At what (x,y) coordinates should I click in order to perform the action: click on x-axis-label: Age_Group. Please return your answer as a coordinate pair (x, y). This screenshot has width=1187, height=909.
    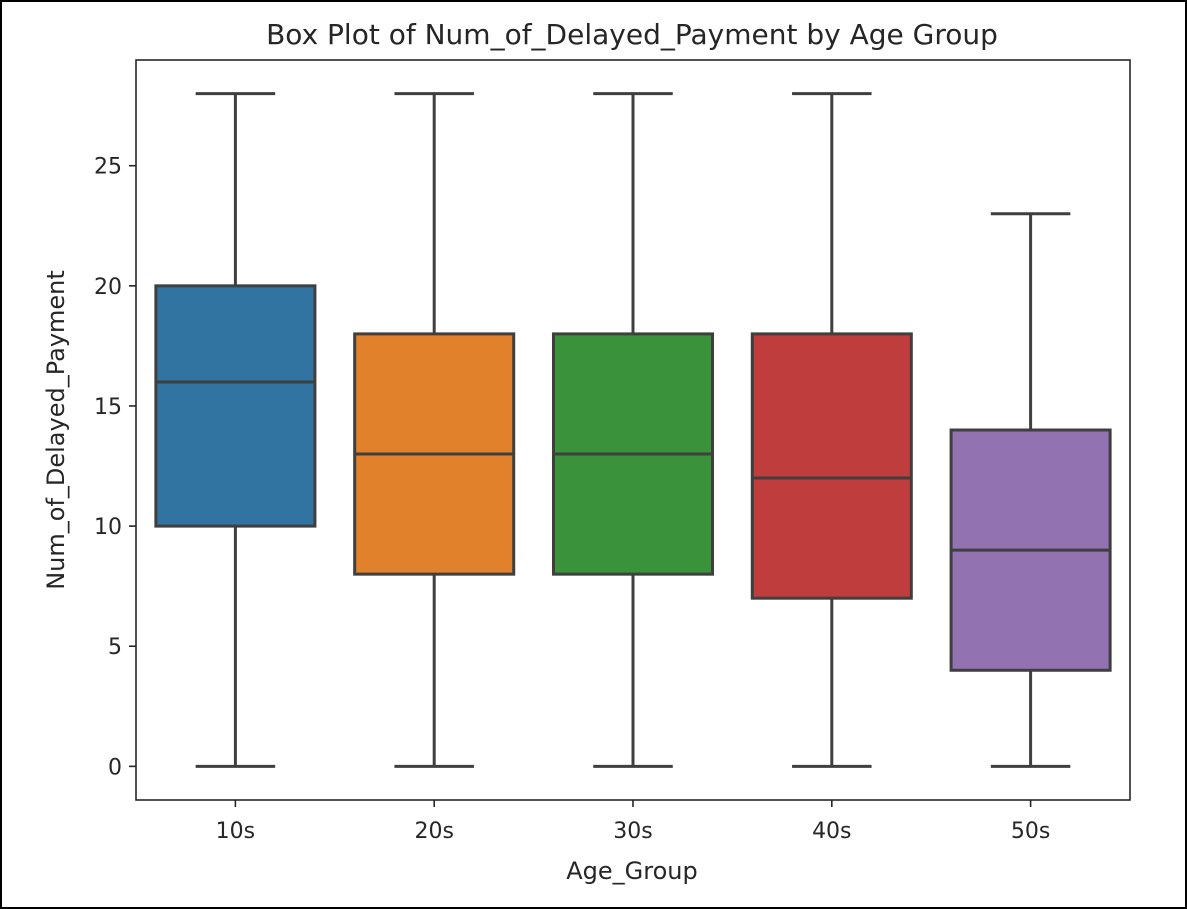
    Looking at the image, I should click on (631, 871).